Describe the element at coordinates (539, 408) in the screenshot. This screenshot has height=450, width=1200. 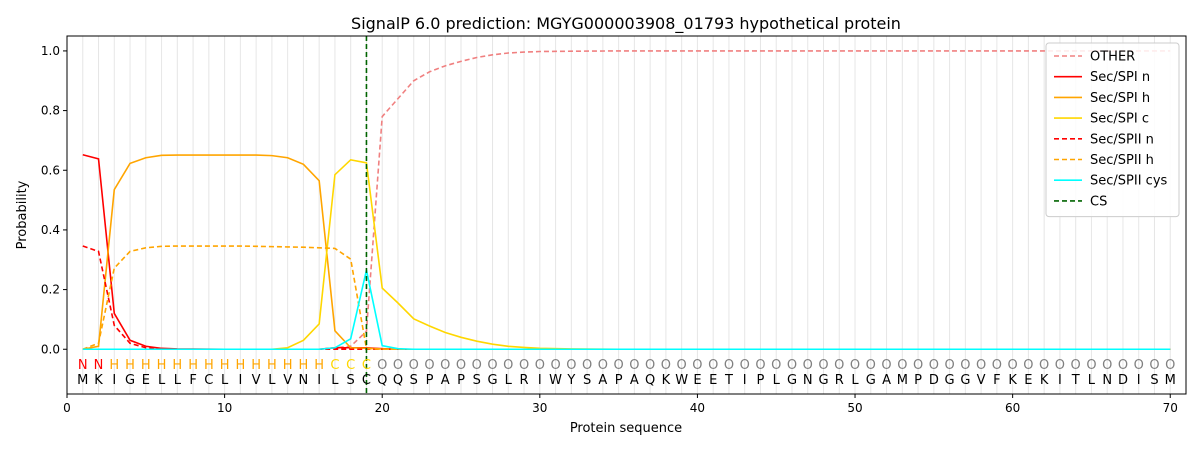
I see `x-tick-label: 30` at that location.